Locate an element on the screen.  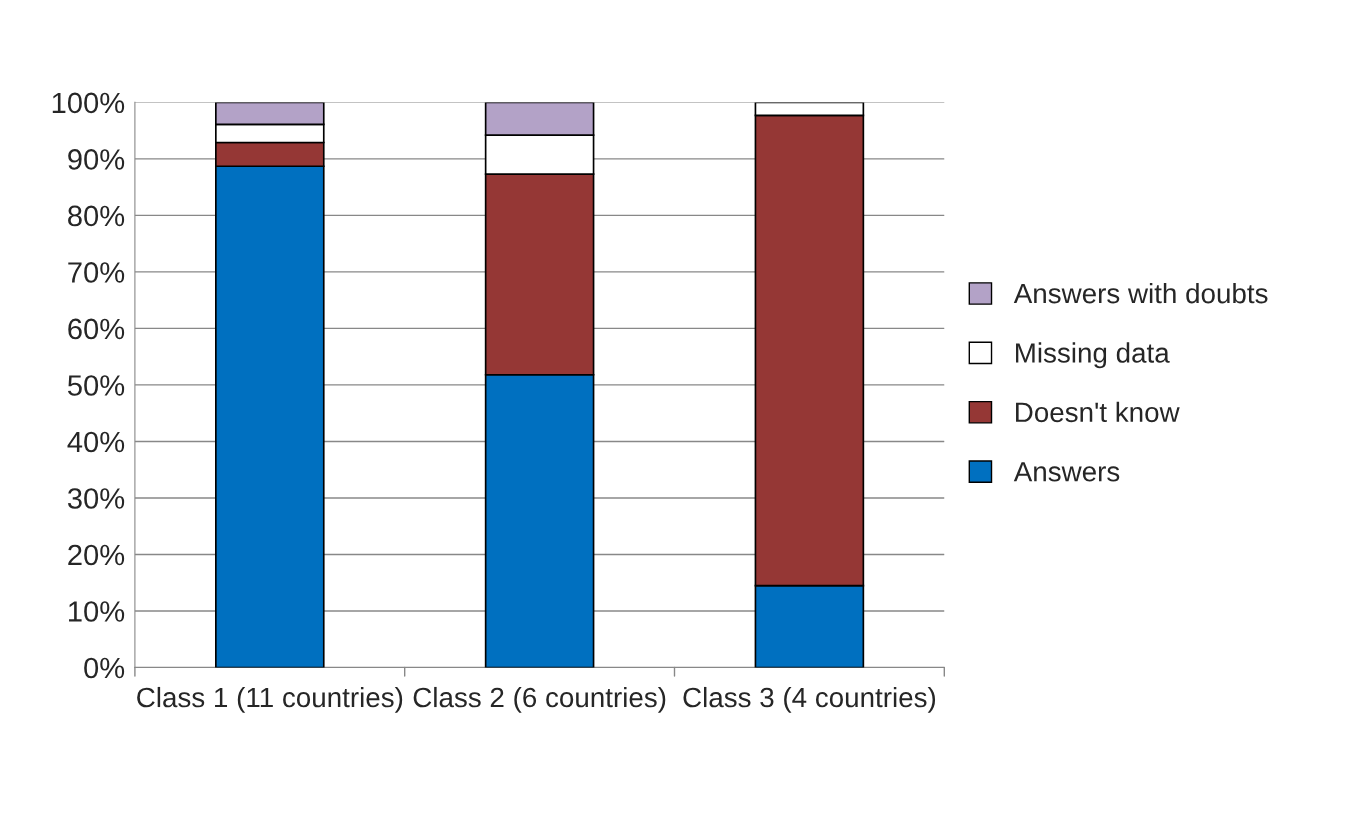
y-tick-label: 30% is located at coordinates (96, 498).